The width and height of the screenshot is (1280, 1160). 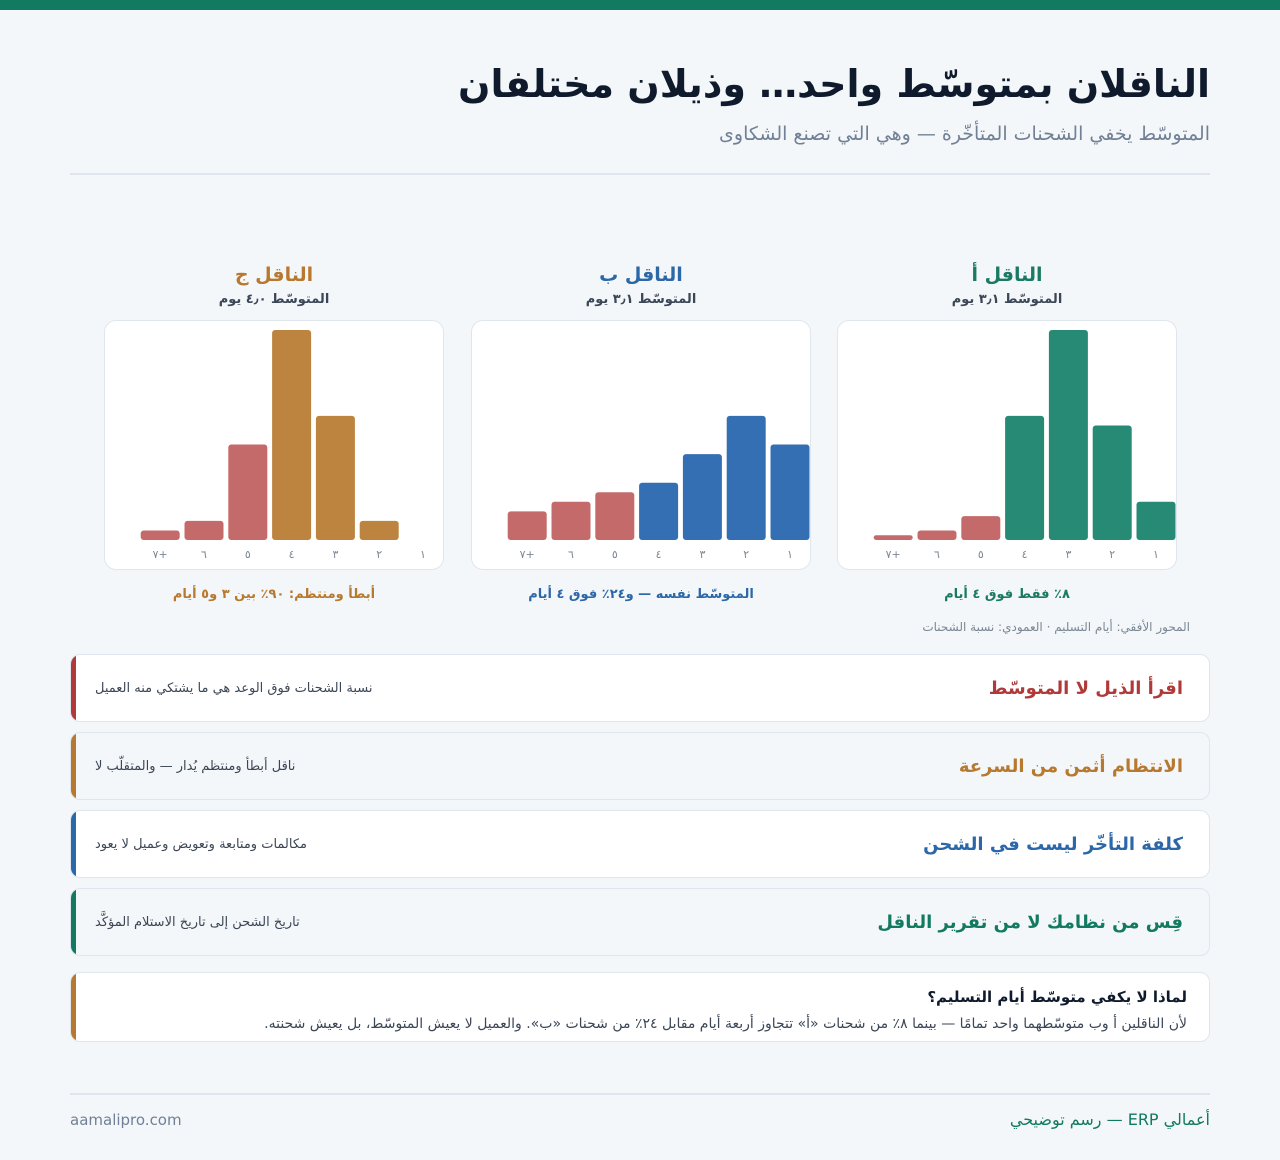 What do you see at coordinates (73, 1007) in the screenshot?
I see `why-accent` at bounding box center [73, 1007].